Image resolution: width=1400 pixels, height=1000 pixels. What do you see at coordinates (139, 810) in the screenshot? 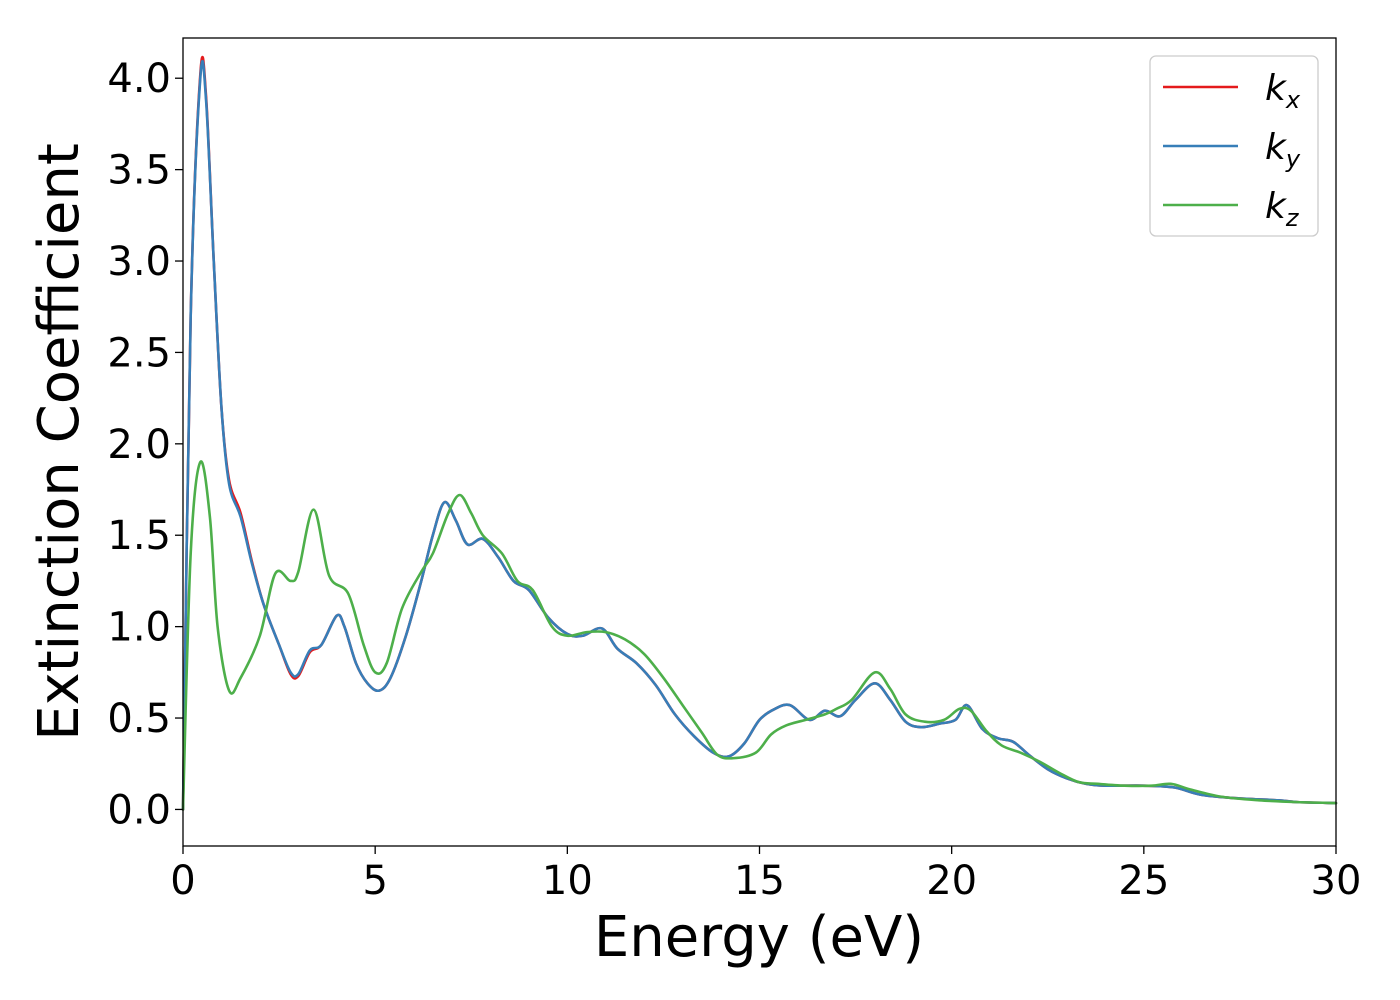
I see `y-tick-label: 0.0` at bounding box center [139, 810].